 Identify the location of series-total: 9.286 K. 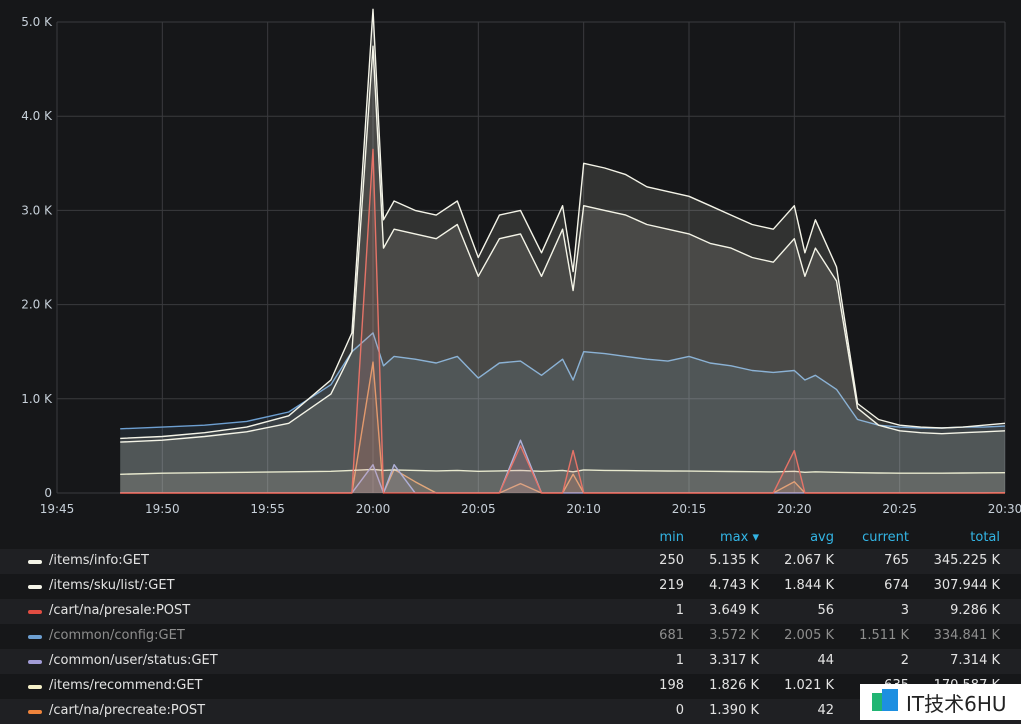
(975, 610).